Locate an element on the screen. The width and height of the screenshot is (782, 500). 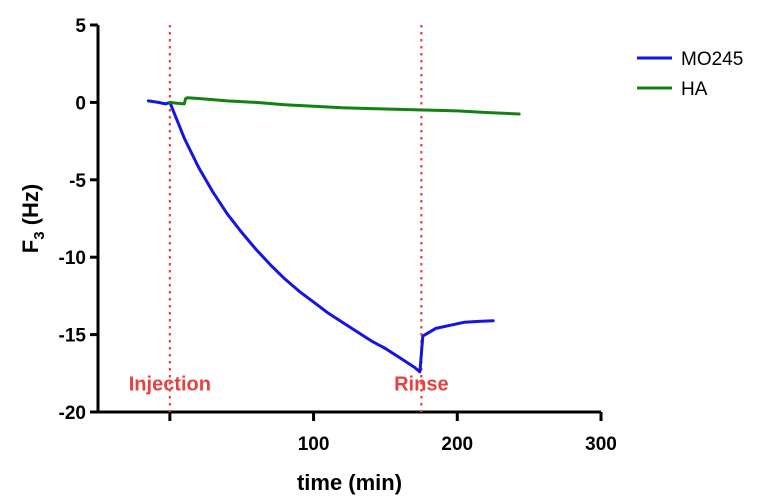
legend: MO245 HA is located at coordinates (690, 74).